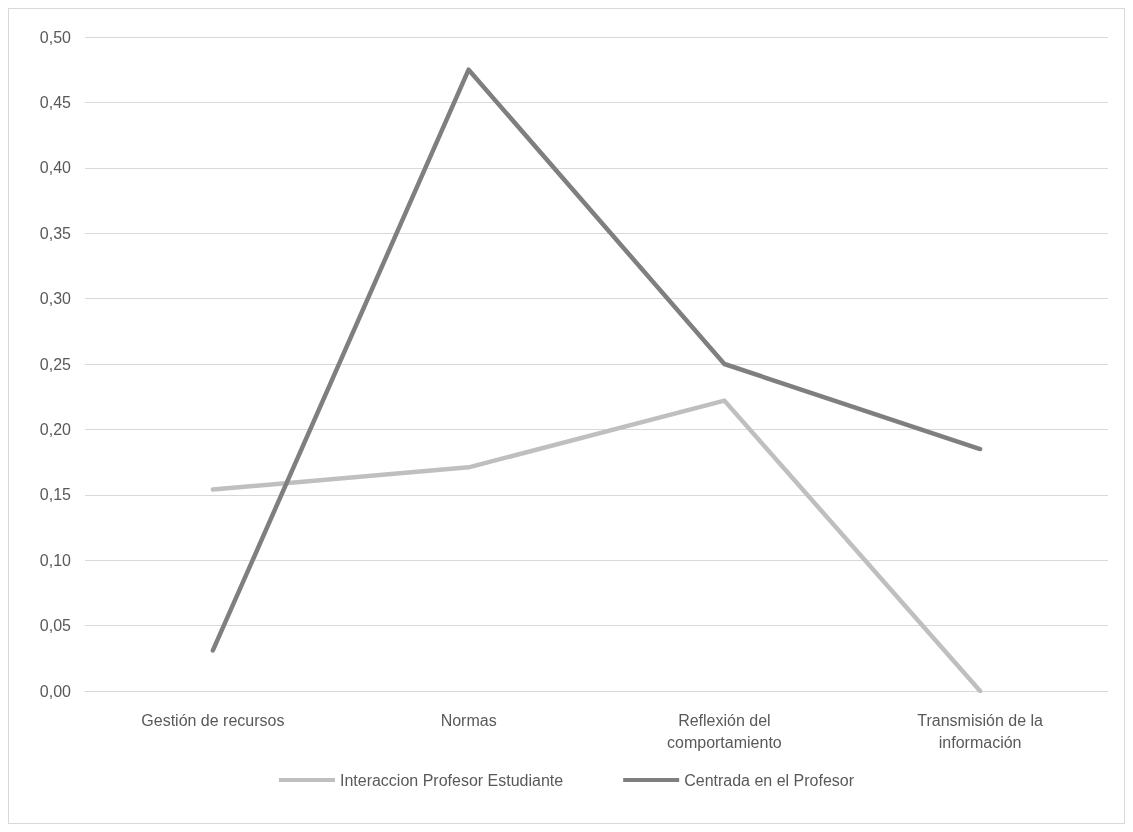  Describe the element at coordinates (55, 37) in the screenshot. I see `y-tick-label: 0,50` at that location.